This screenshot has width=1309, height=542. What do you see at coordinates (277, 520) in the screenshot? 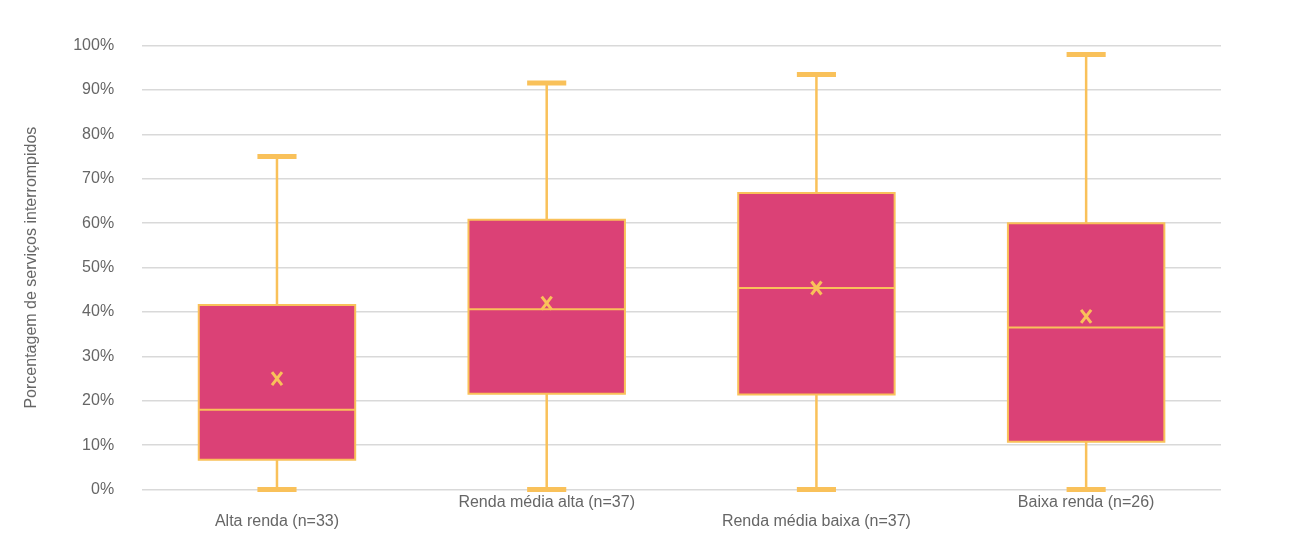
I see `x-tick-label: Alta renda (n=33)` at bounding box center [277, 520].